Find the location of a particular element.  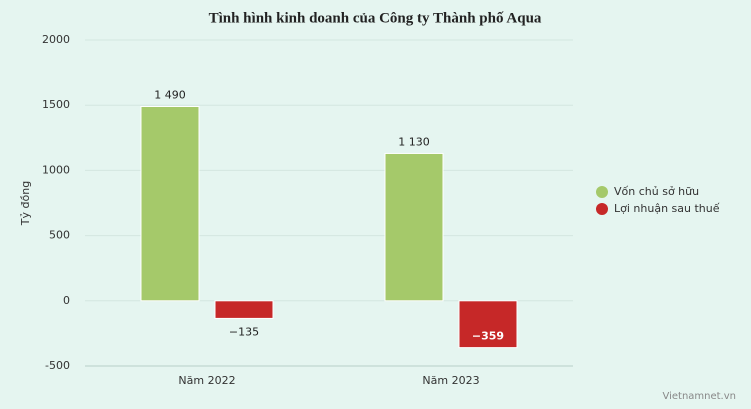

data-label: −359 is located at coordinates (488, 336).